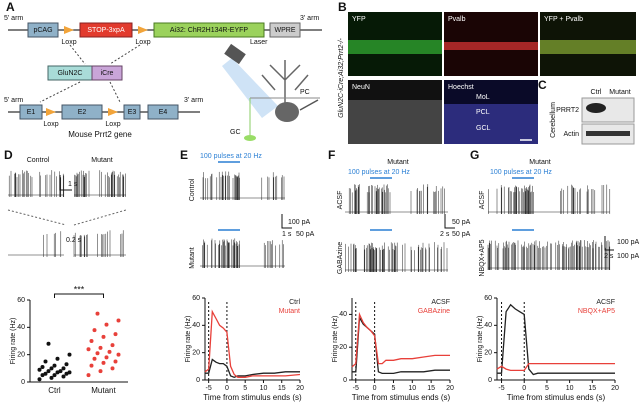 The image size is (640, 409). What do you see at coordinates (184, 155) in the screenshot?
I see `panel-label: E` at bounding box center [184, 155].